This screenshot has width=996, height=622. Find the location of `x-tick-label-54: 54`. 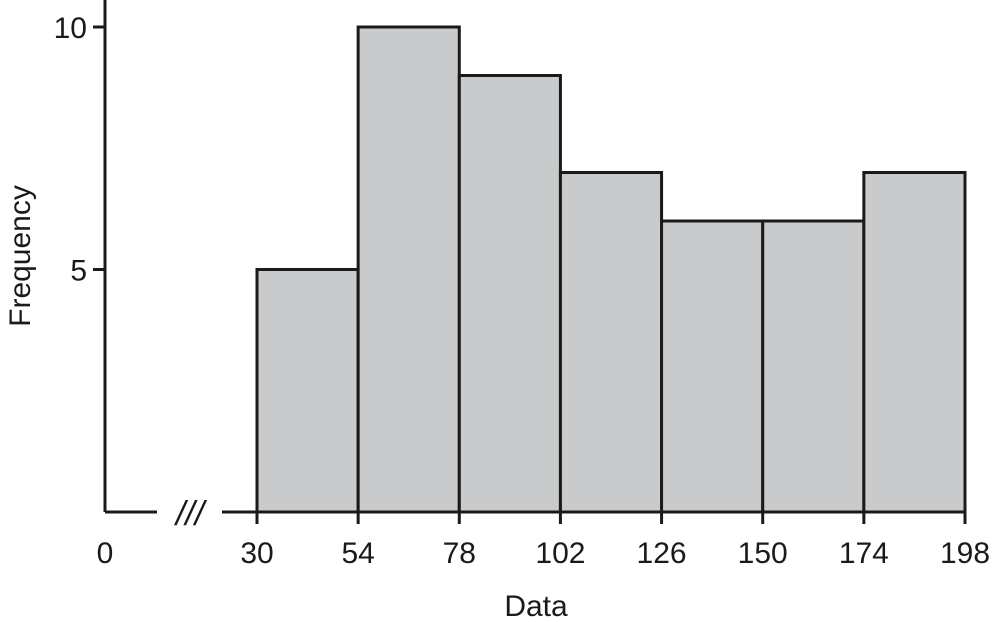

x-tick-label-54: 54 is located at coordinates (357, 553).